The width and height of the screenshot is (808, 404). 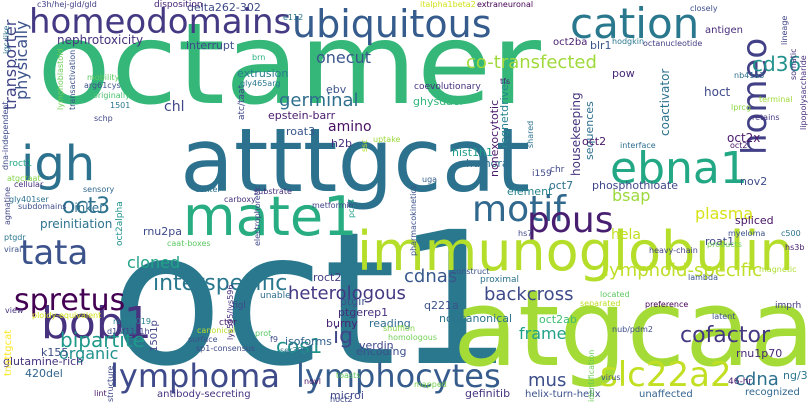 I want to click on word-located: located, so click(x=615, y=294).